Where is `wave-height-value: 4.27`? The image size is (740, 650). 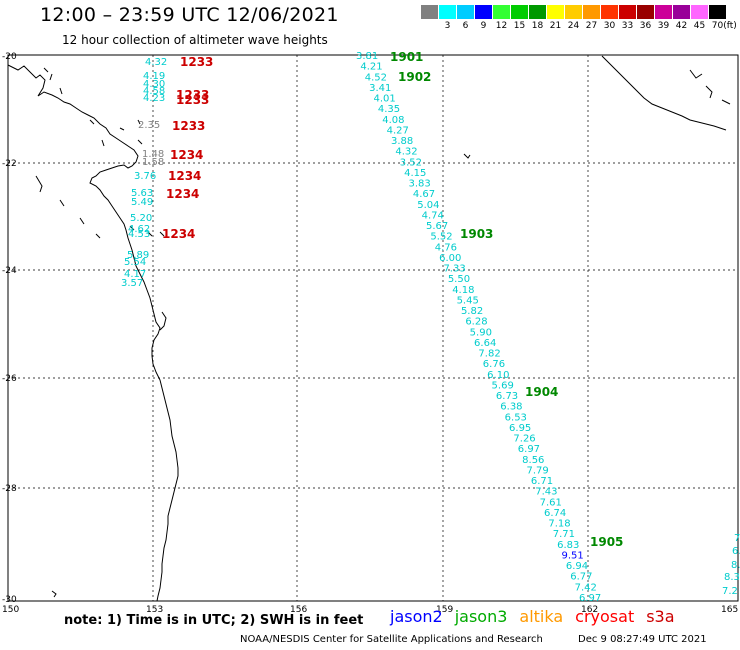 wave-height-value: 4.27 is located at coordinates (398, 130).